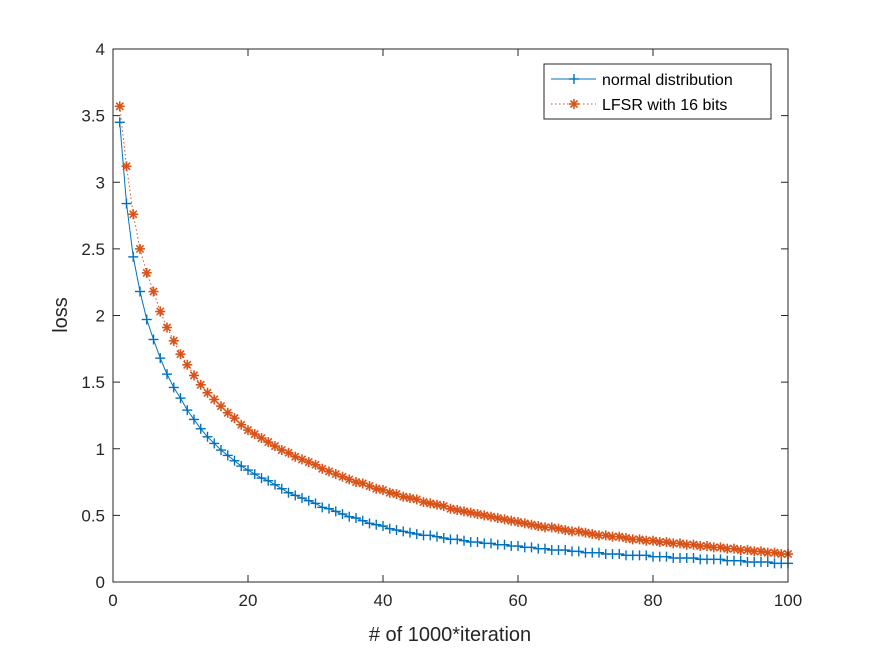 The image size is (870, 653). What do you see at coordinates (93, 382) in the screenshot?
I see `y-tick-label-3: 1.5` at bounding box center [93, 382].